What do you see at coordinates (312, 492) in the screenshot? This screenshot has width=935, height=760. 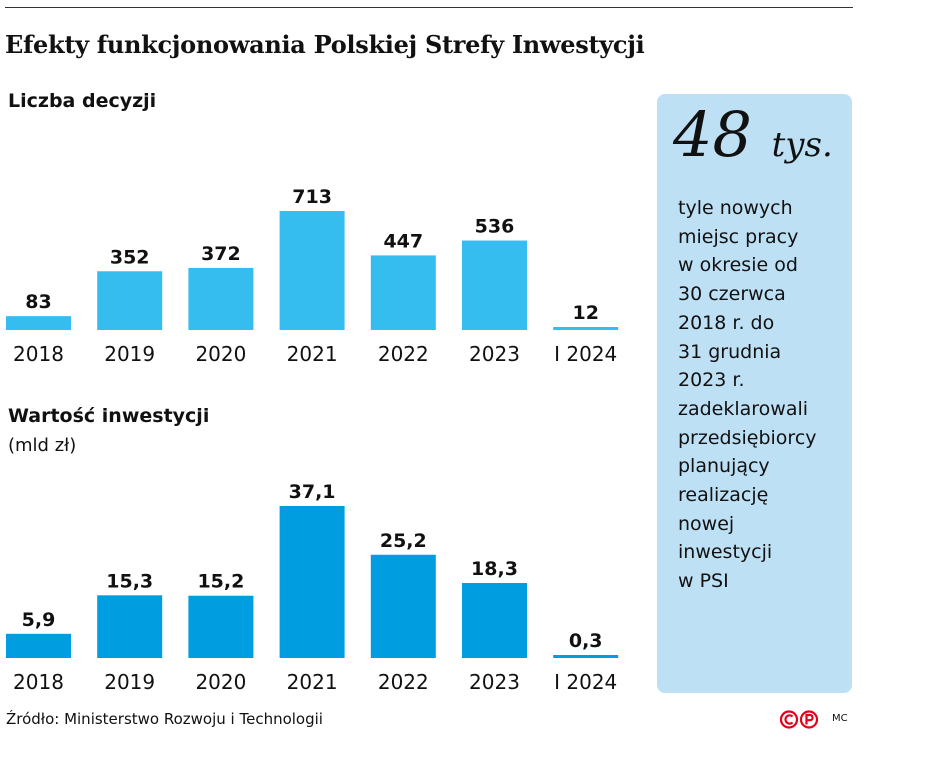 I see `bar-value-label: 37,1` at bounding box center [312, 492].